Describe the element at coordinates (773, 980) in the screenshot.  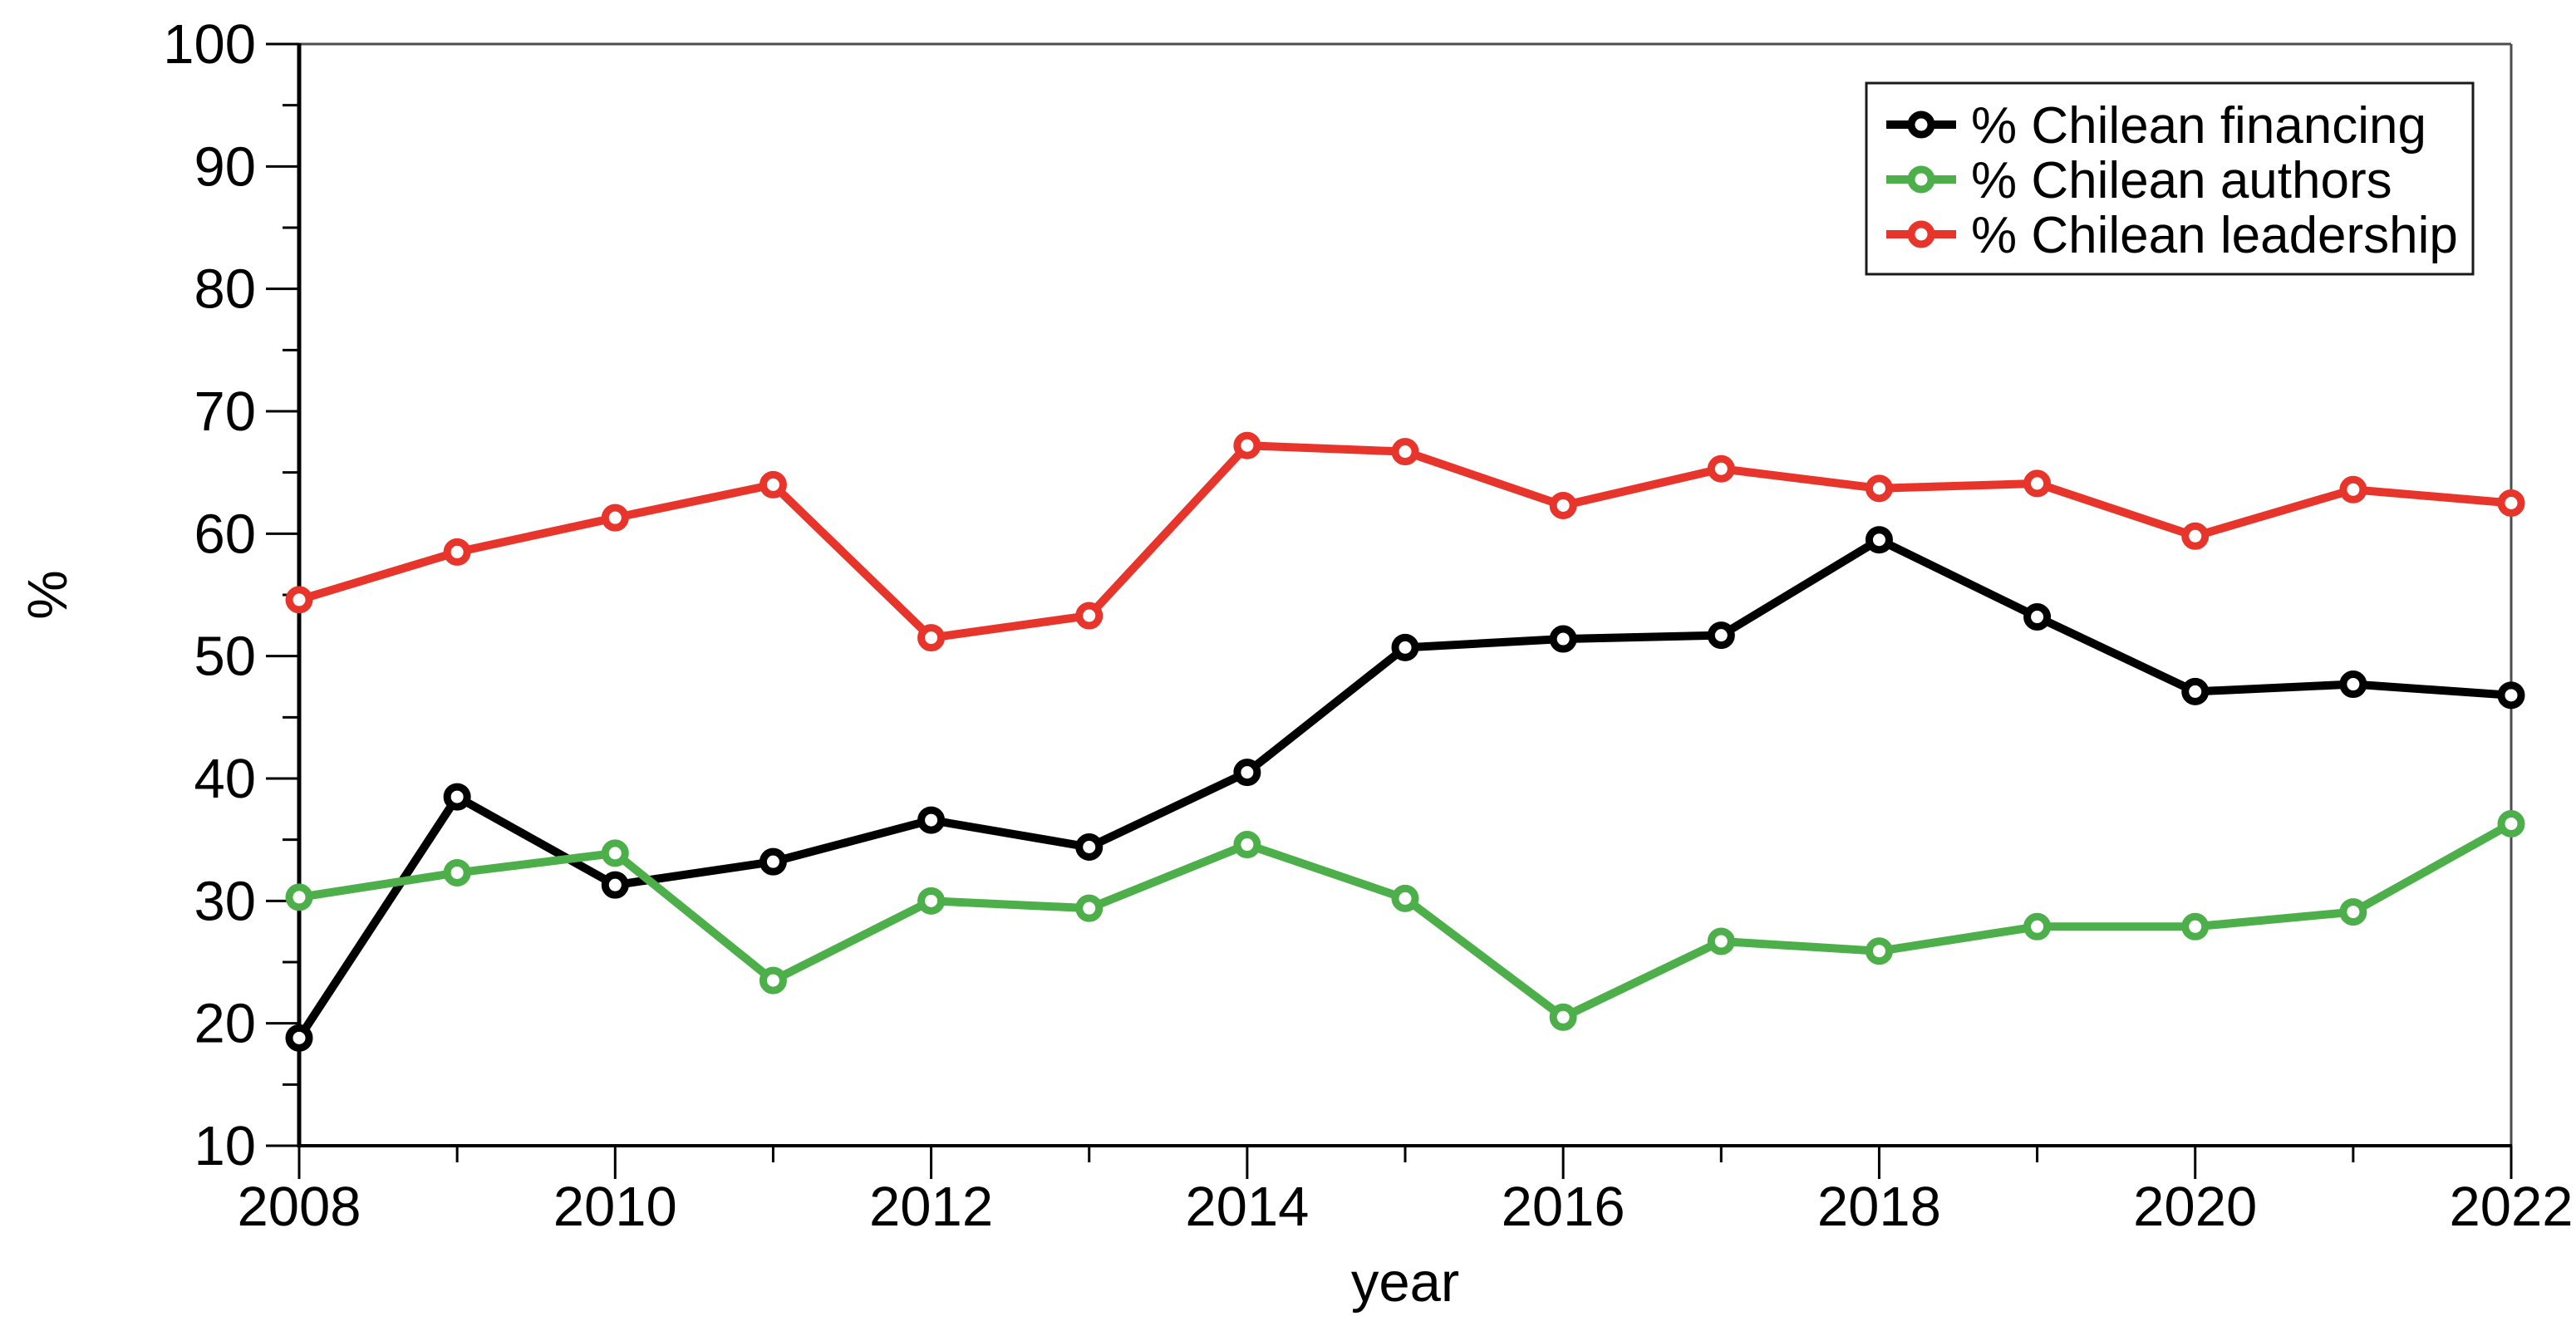
I see `data-point-chilean-authors-2011` at that location.